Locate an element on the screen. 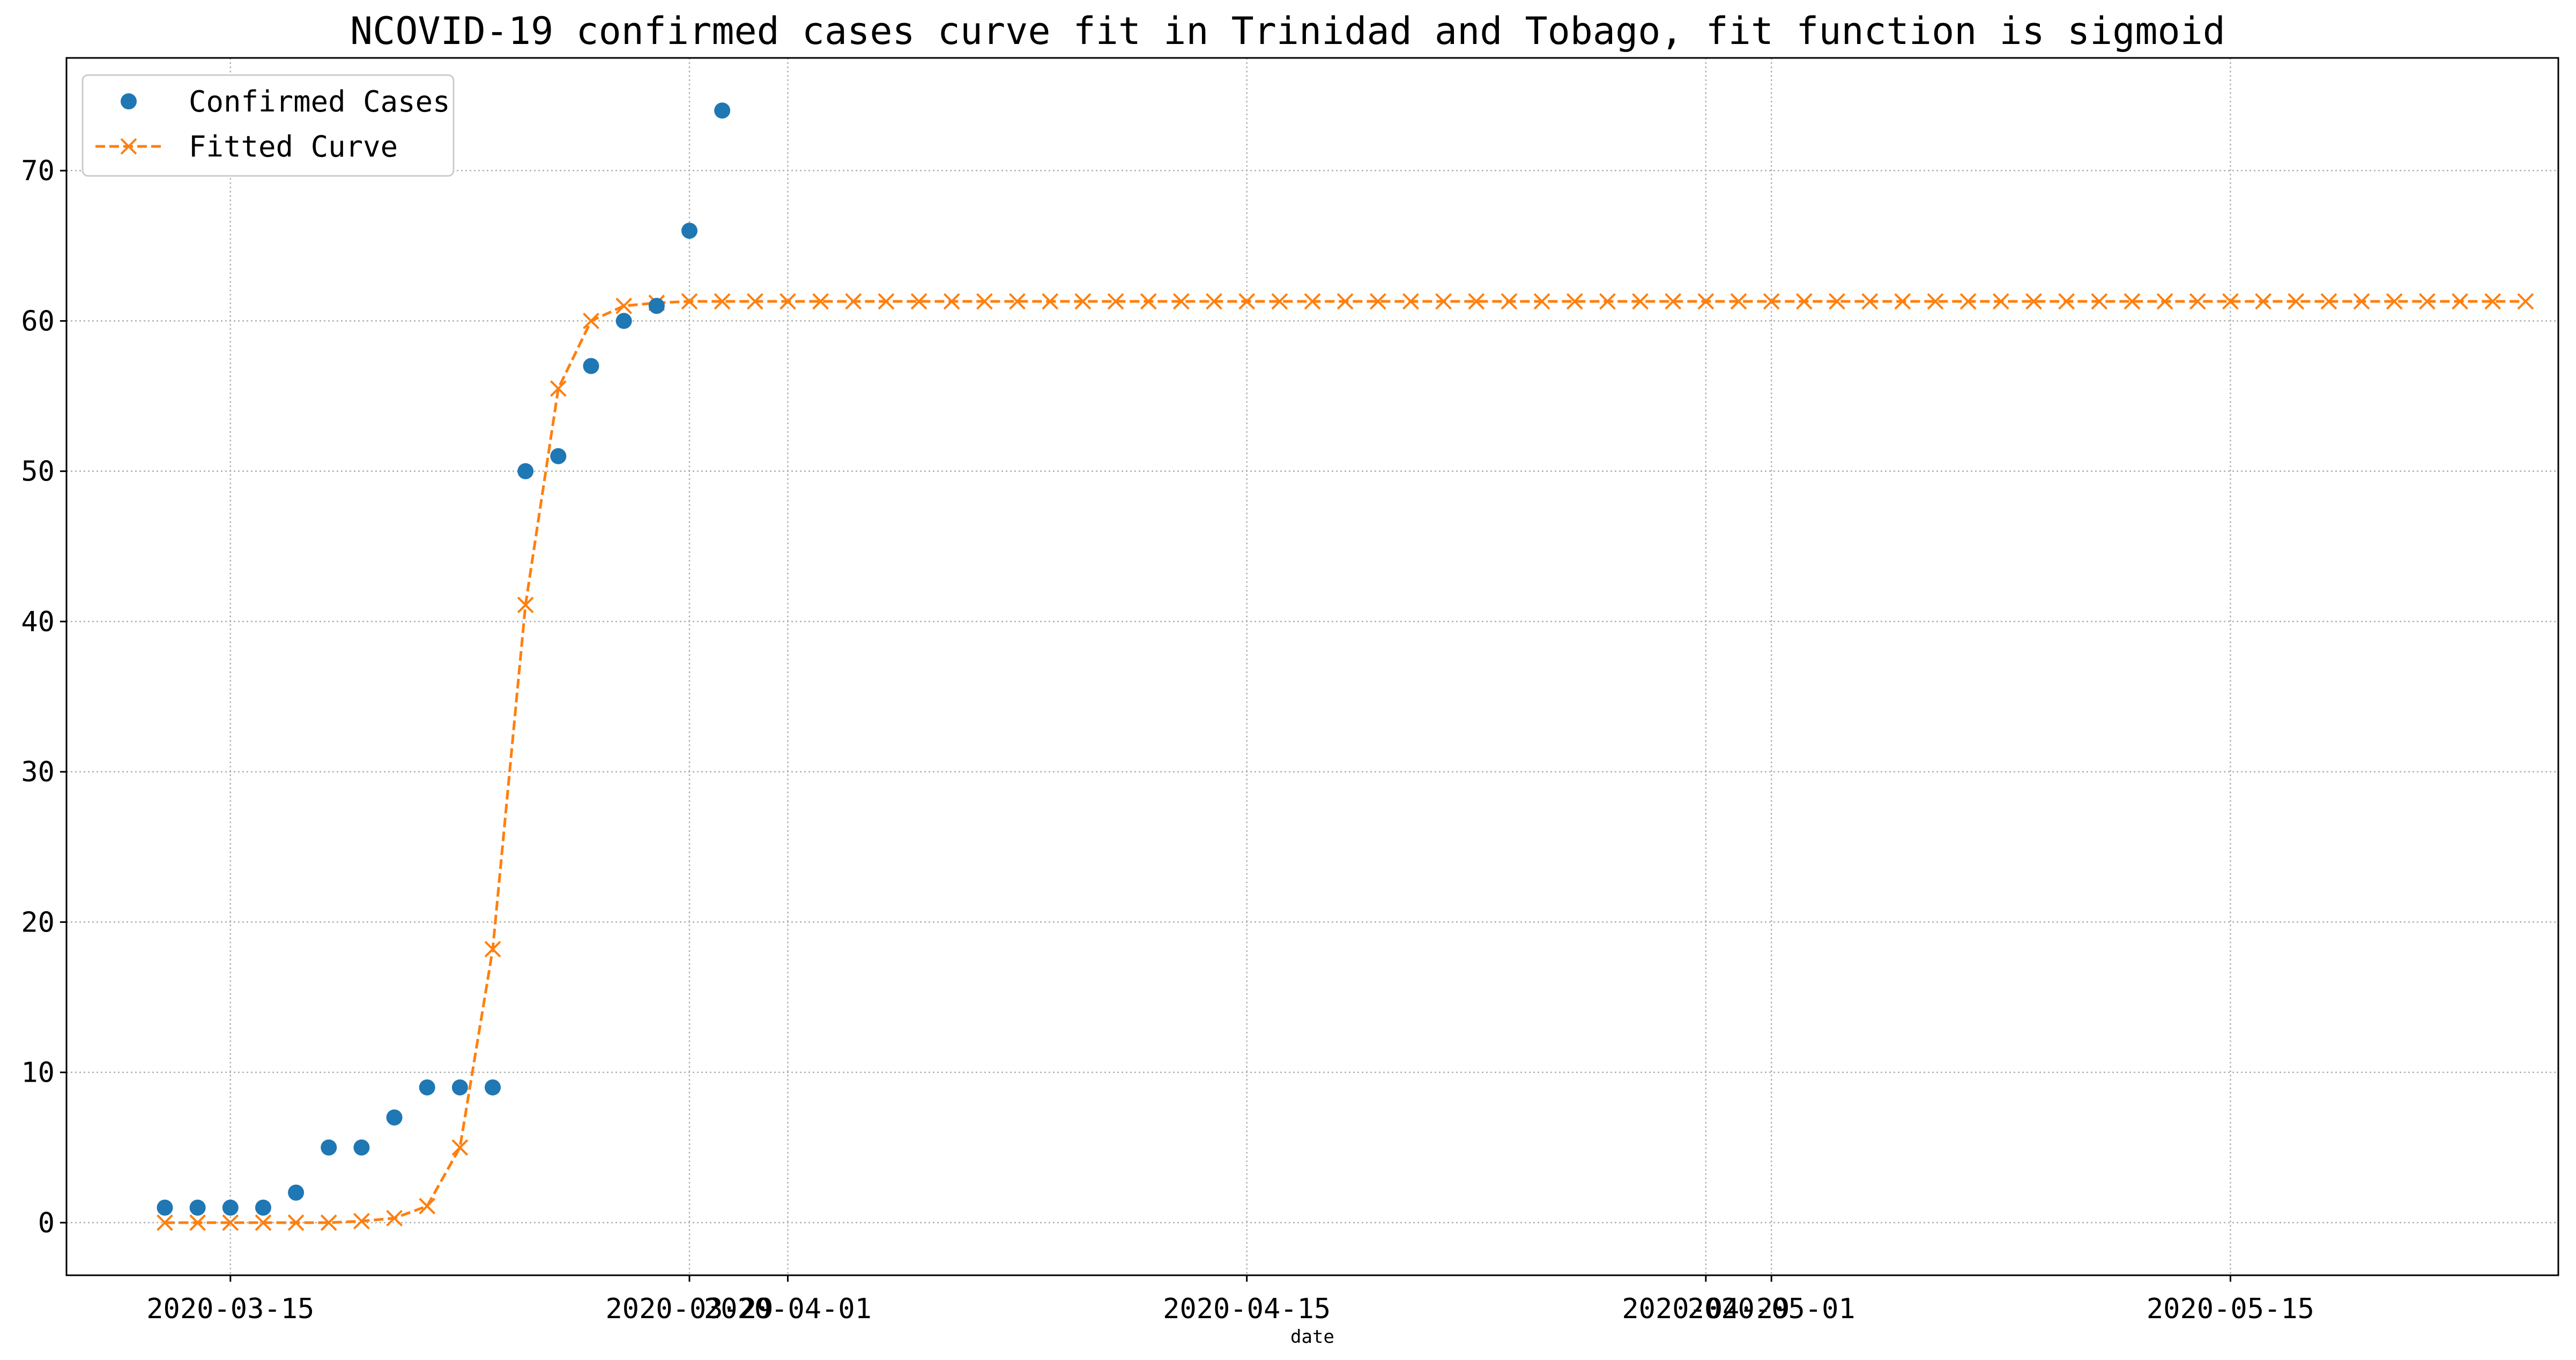  y-tick-label: 50 is located at coordinates (38, 472).